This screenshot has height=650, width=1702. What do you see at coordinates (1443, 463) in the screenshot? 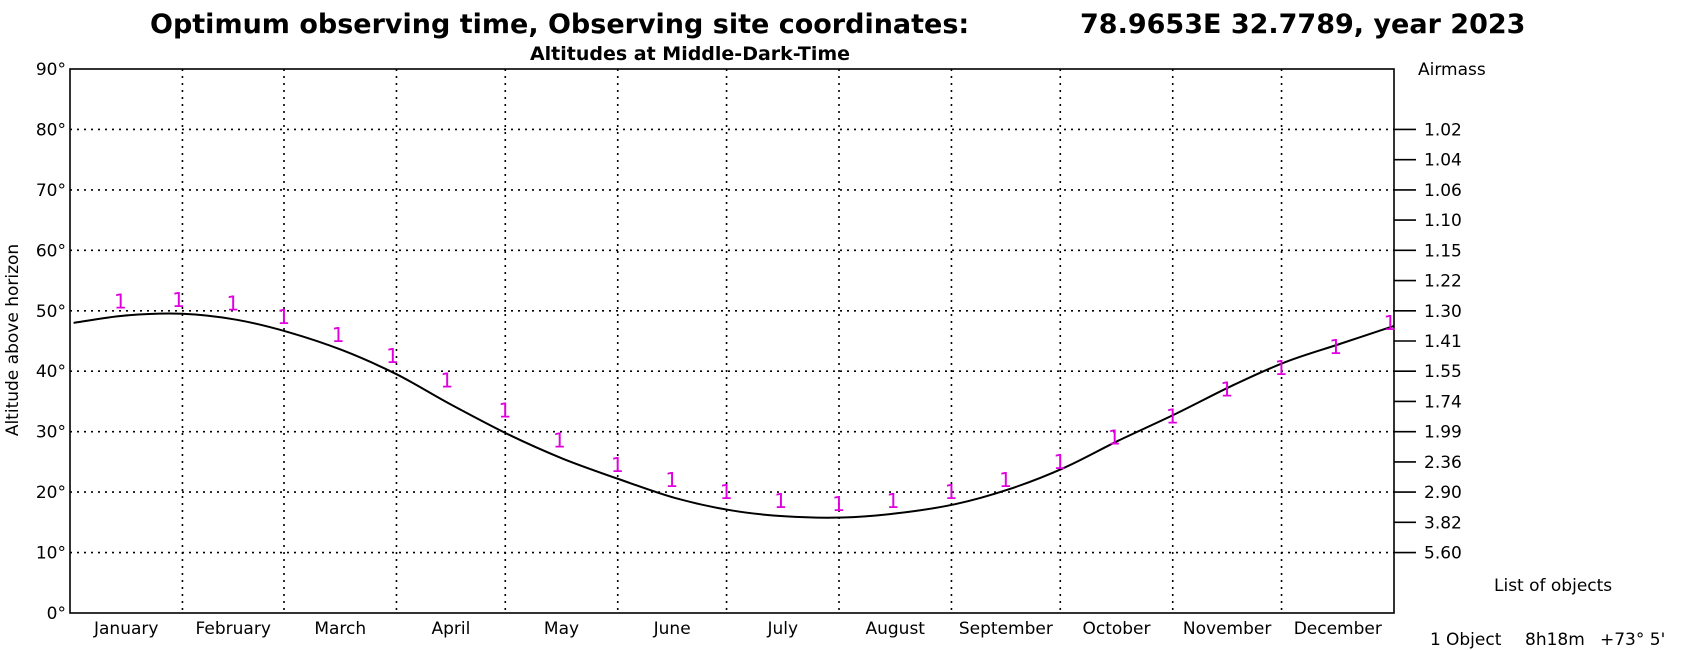
I see `airmass-tick-label: 2.36` at bounding box center [1443, 463].